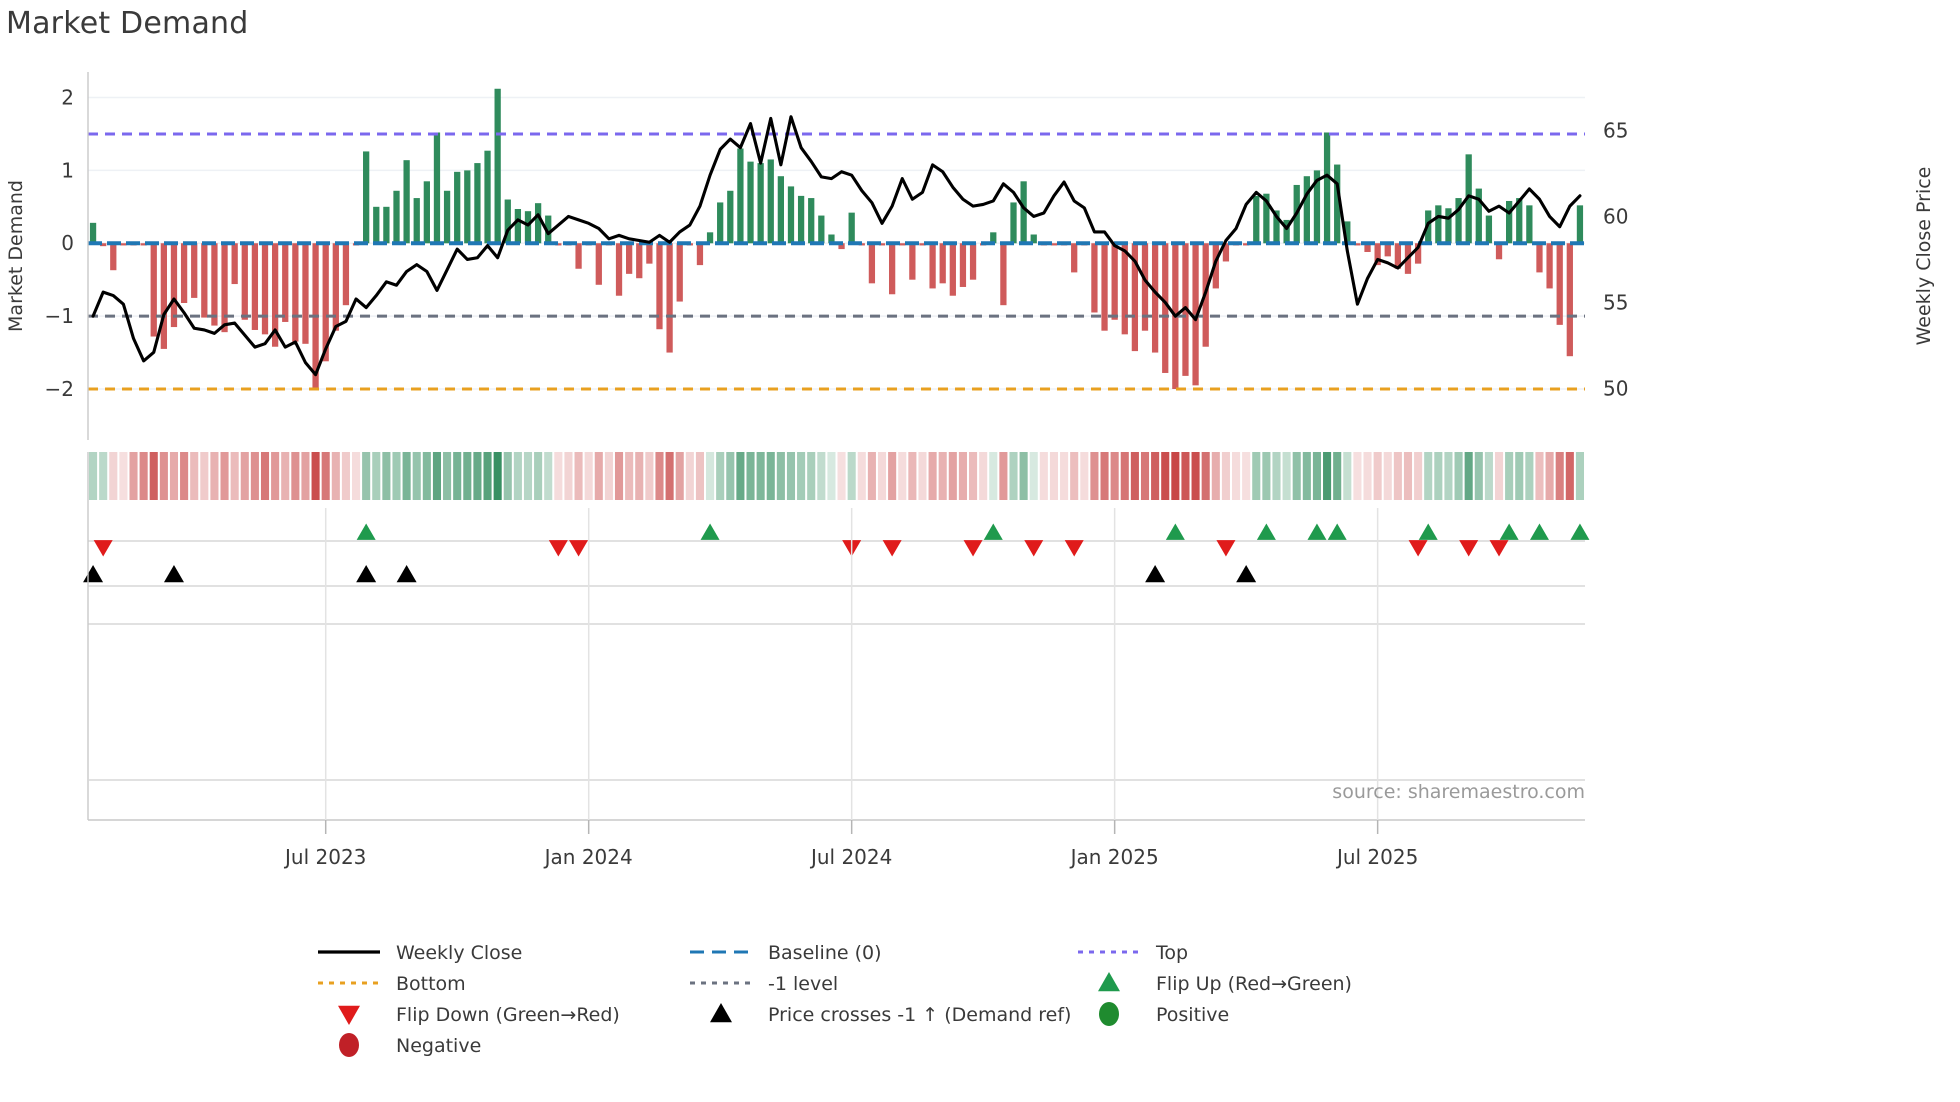  What do you see at coordinates (721, 1013) in the screenshot?
I see `legend-triangle-up` at bounding box center [721, 1013].